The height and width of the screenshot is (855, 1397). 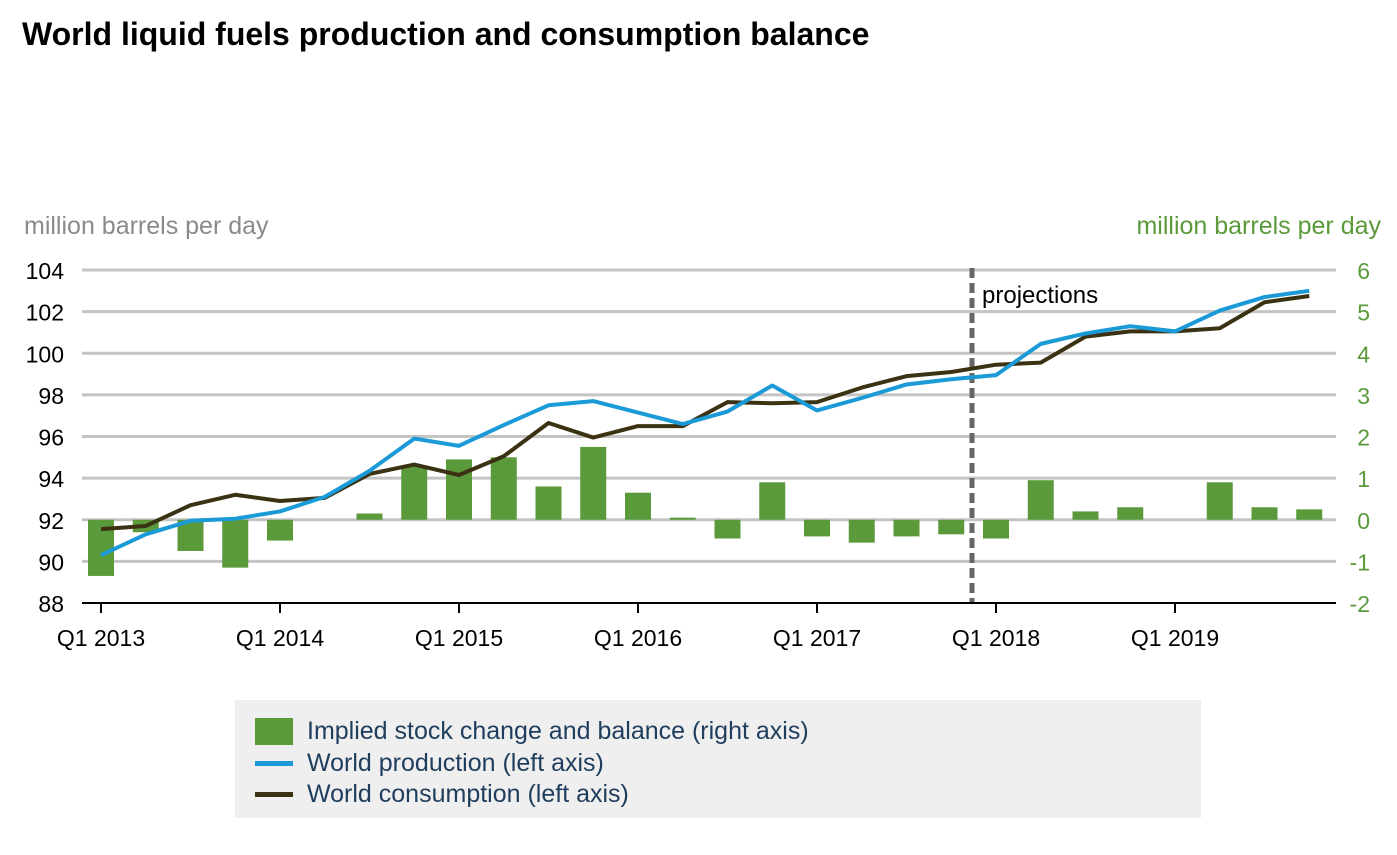 What do you see at coordinates (274, 731) in the screenshot?
I see `legend-swatch-bar` at bounding box center [274, 731].